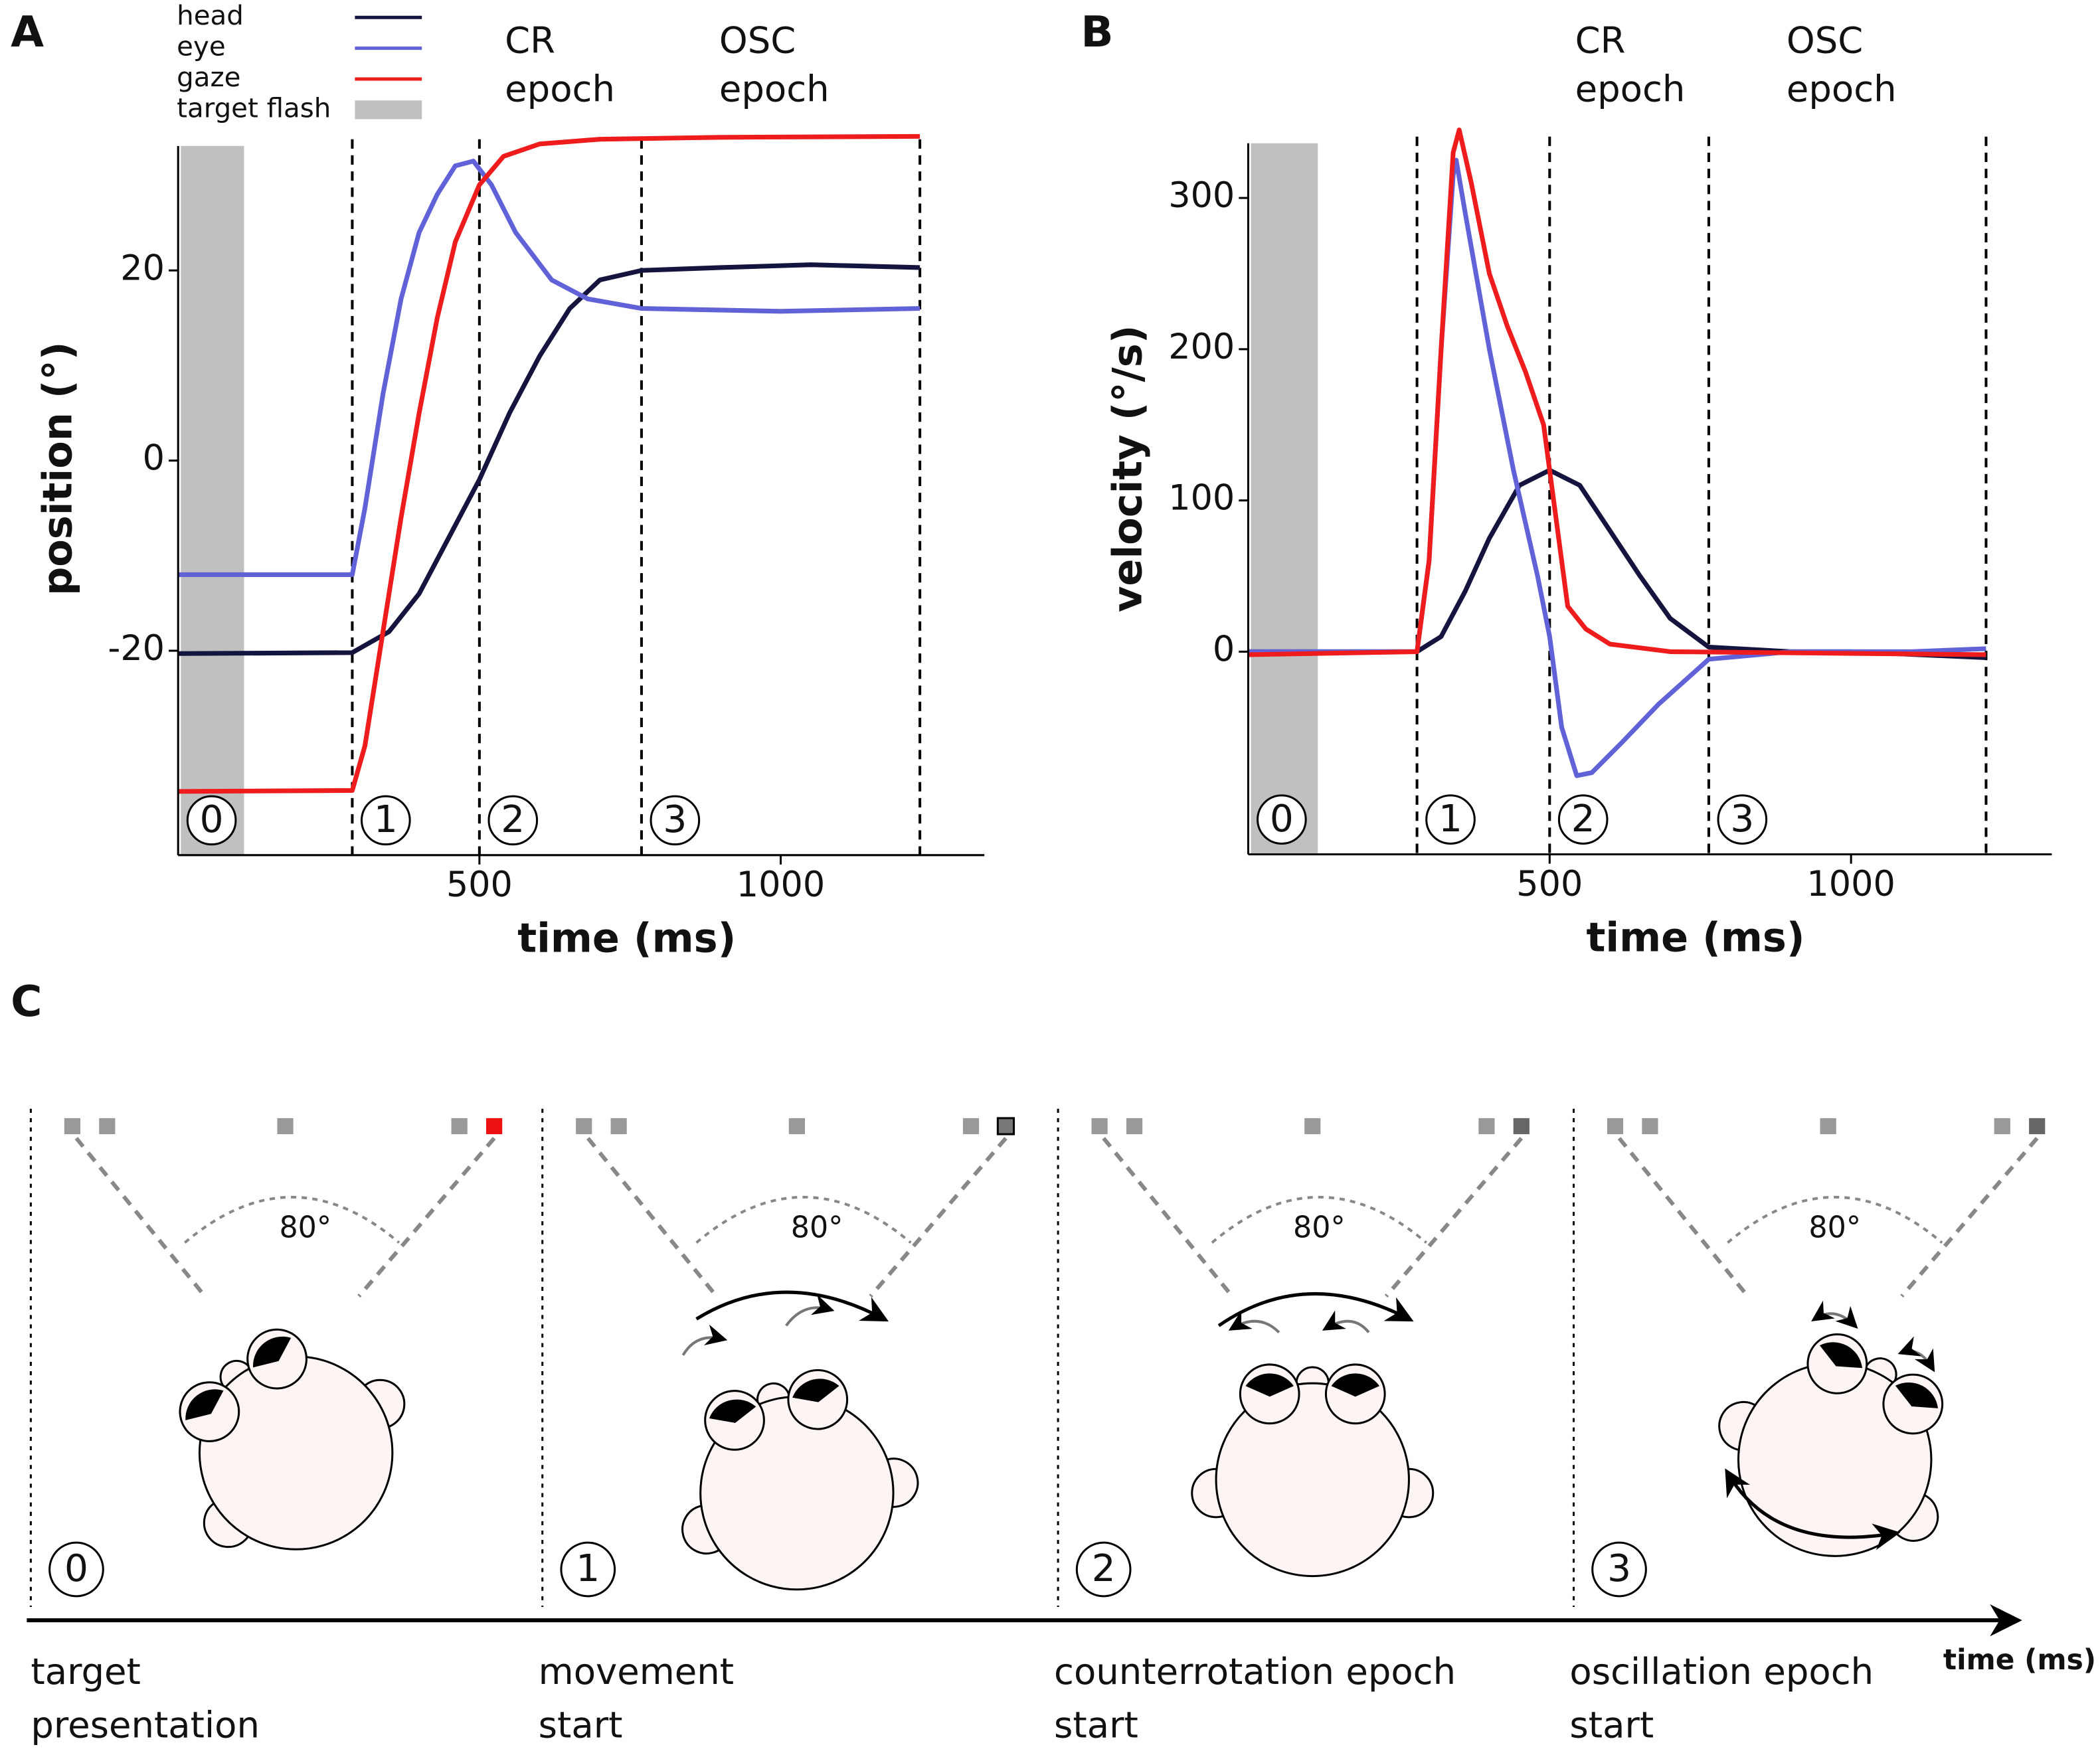  I want to click on frame-number: 2, so click(1104, 1568).